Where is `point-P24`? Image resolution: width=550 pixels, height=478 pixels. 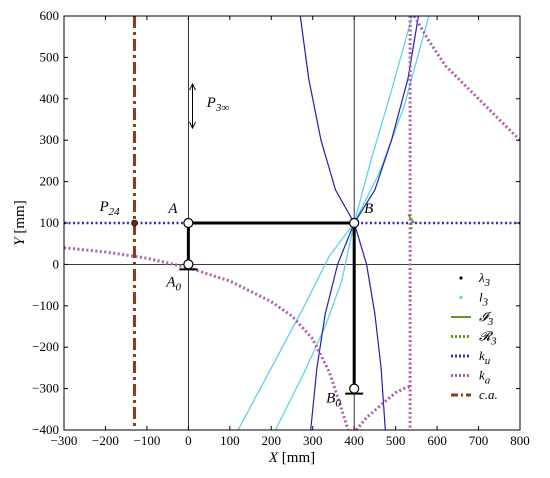 point-P24 is located at coordinates (134, 223).